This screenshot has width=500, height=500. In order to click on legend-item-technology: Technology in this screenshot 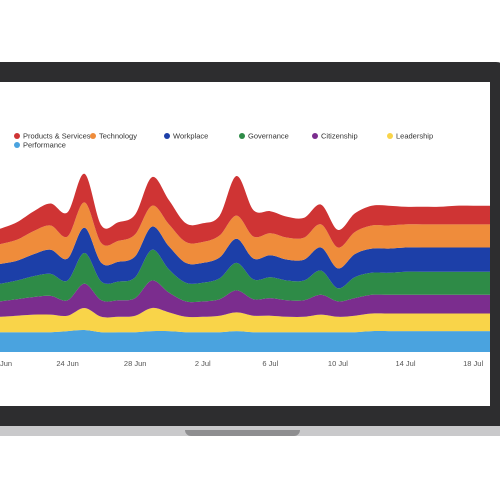, I will do `click(113, 136)`.